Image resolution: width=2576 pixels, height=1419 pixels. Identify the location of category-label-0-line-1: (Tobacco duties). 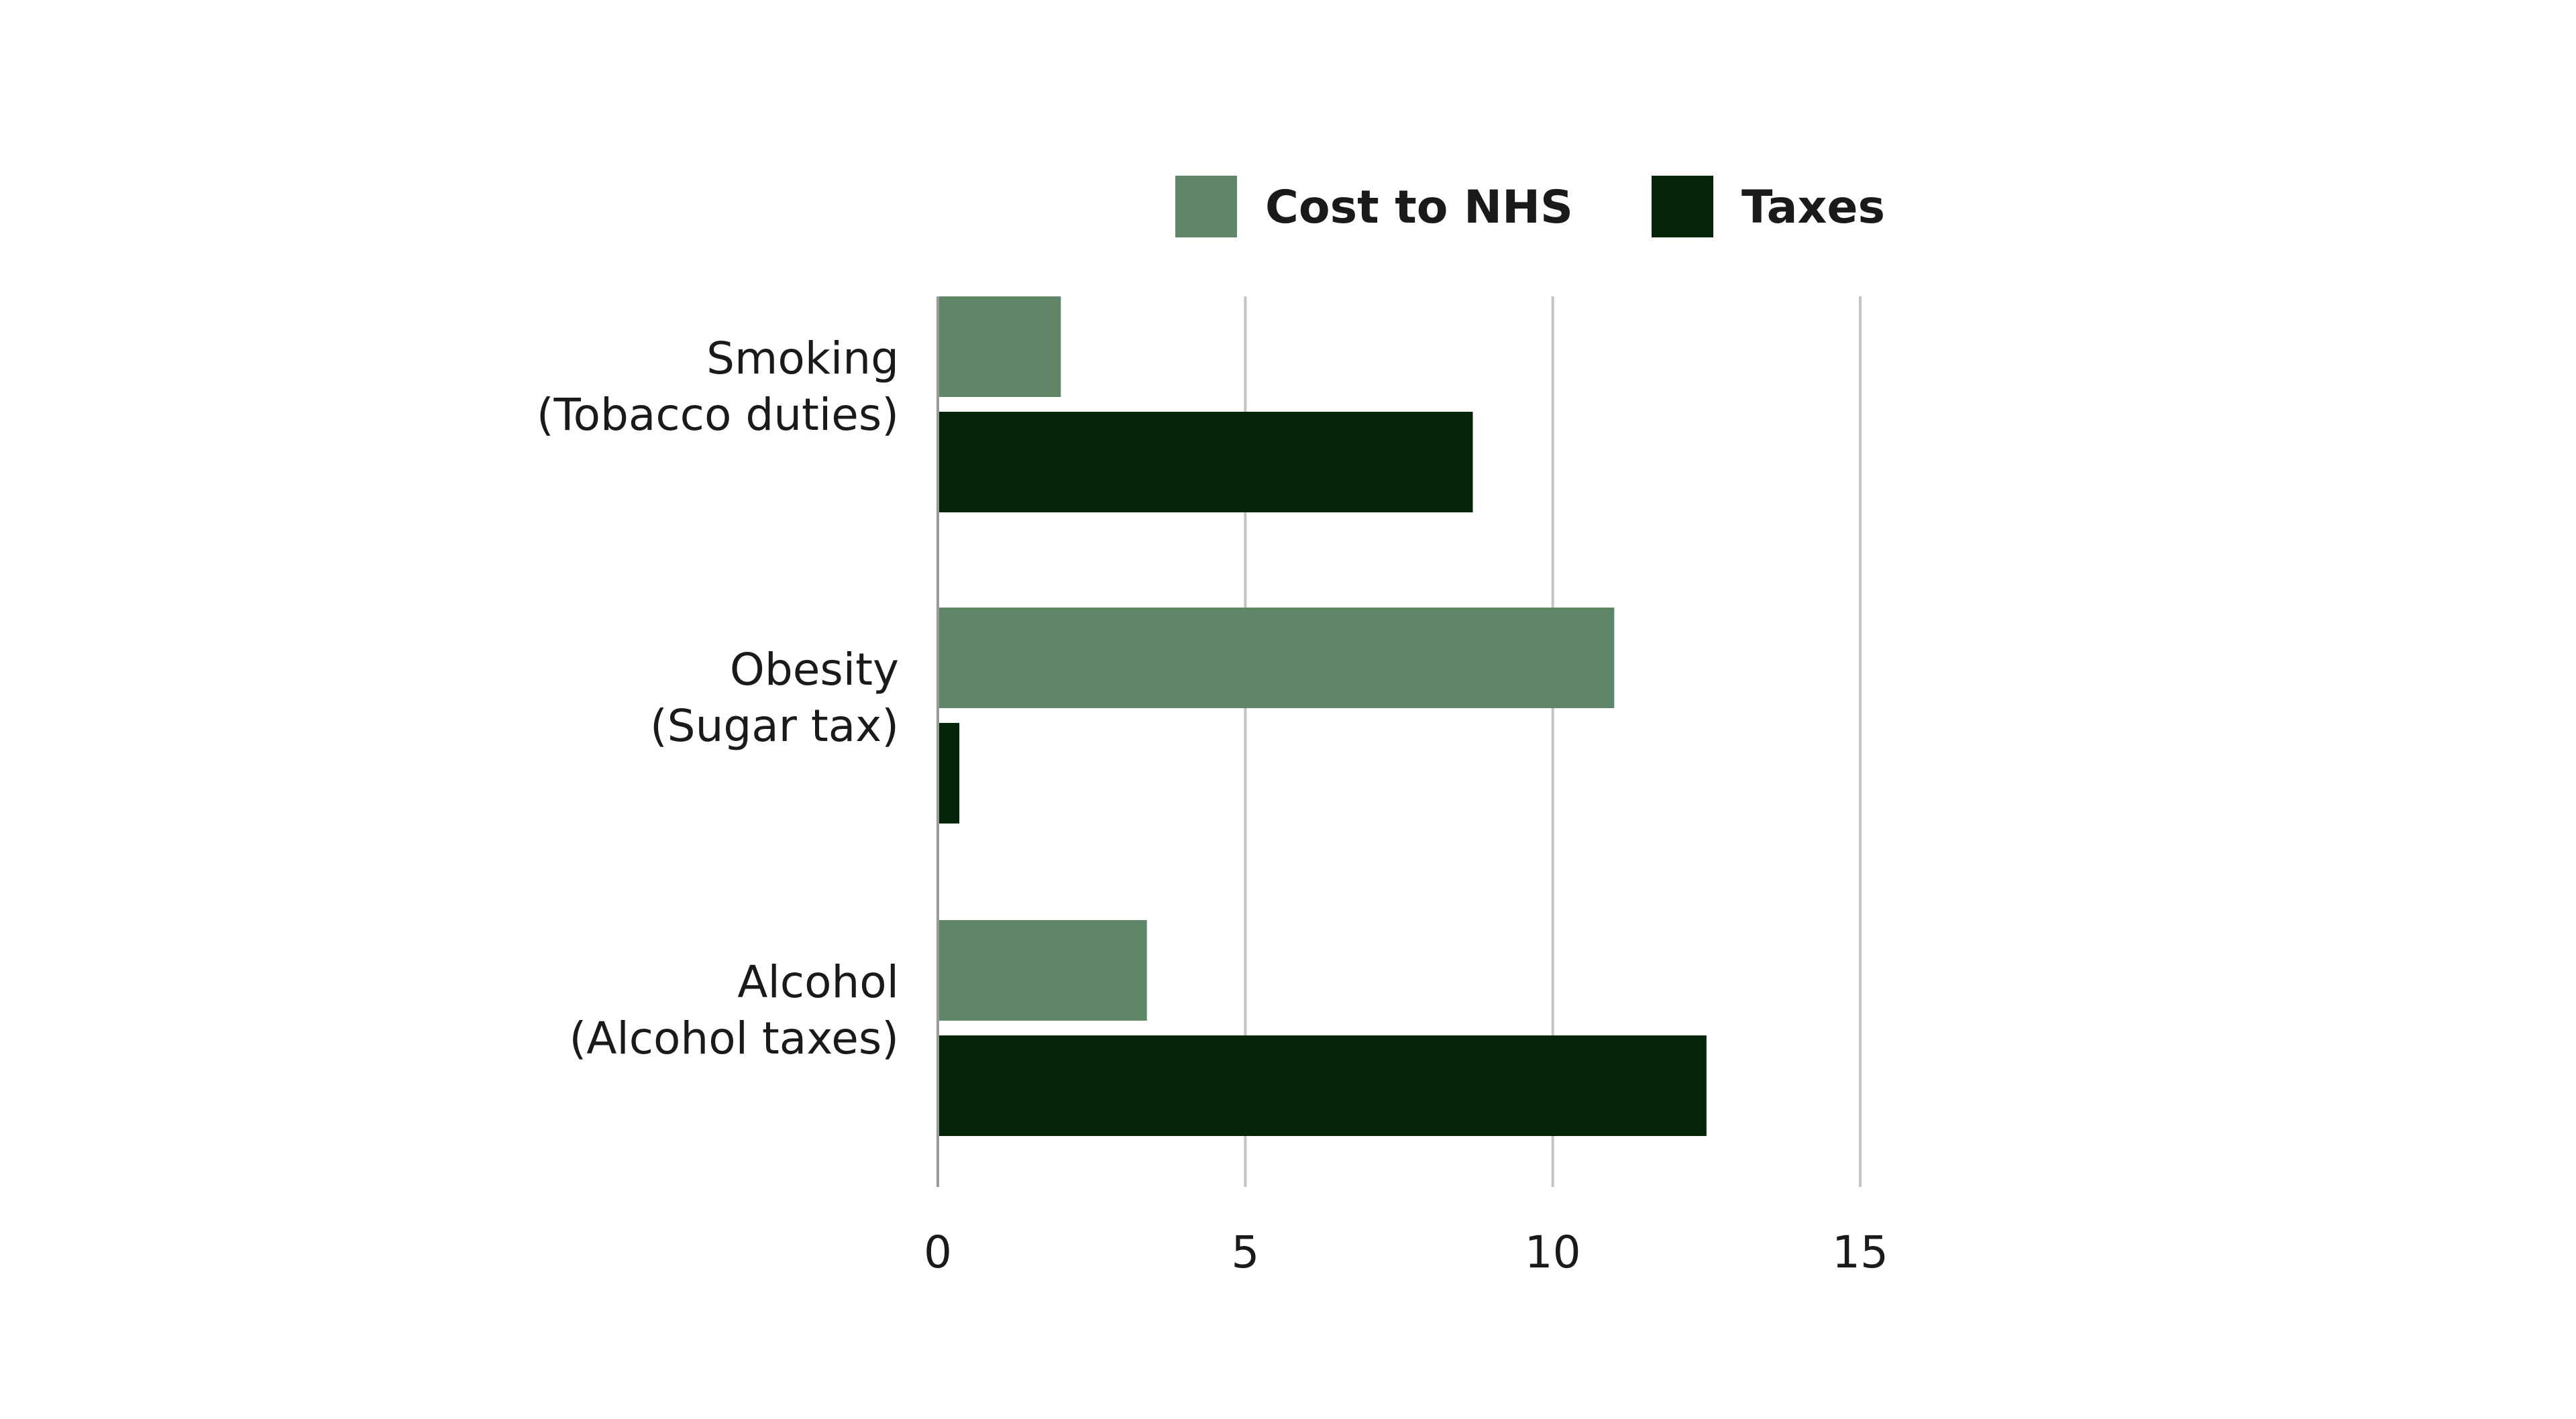
(718, 415).